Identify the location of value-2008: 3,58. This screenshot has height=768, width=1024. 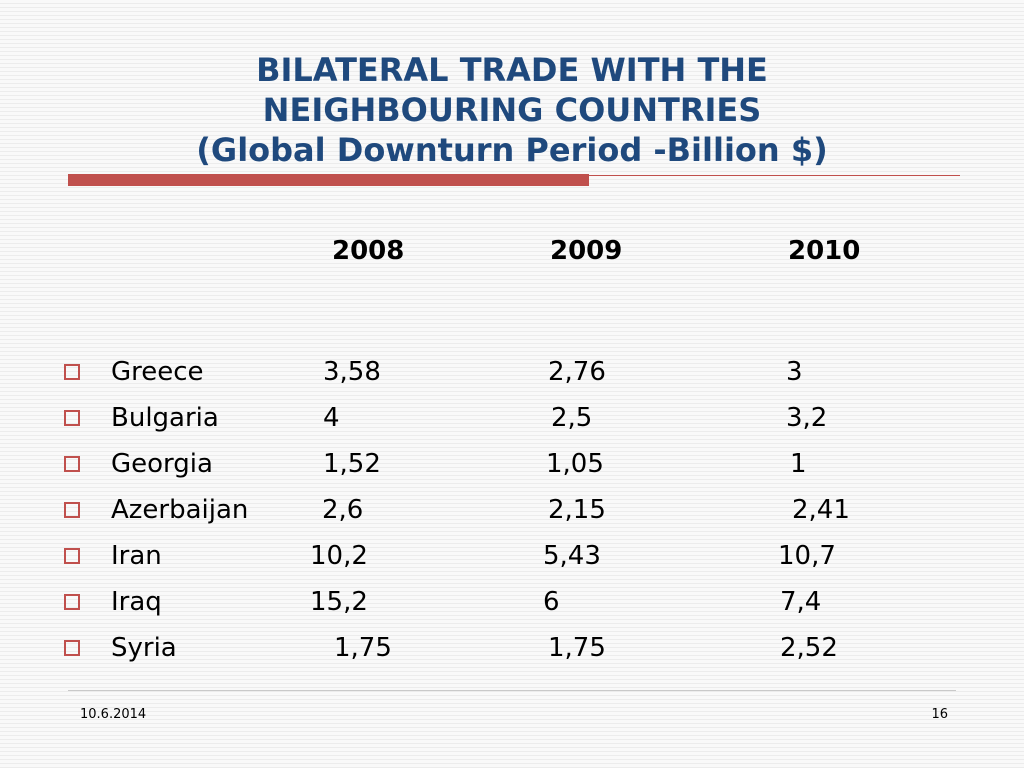
(352, 372).